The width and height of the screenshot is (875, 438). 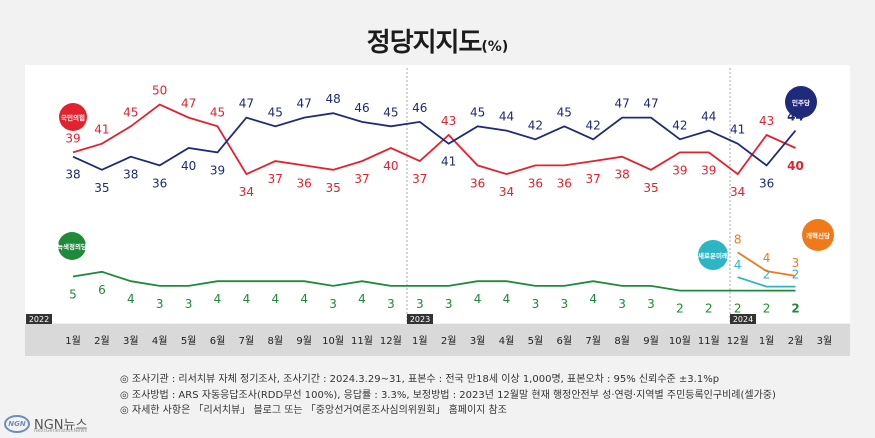 I want to click on data-label-dp: 39, so click(x=217, y=170).